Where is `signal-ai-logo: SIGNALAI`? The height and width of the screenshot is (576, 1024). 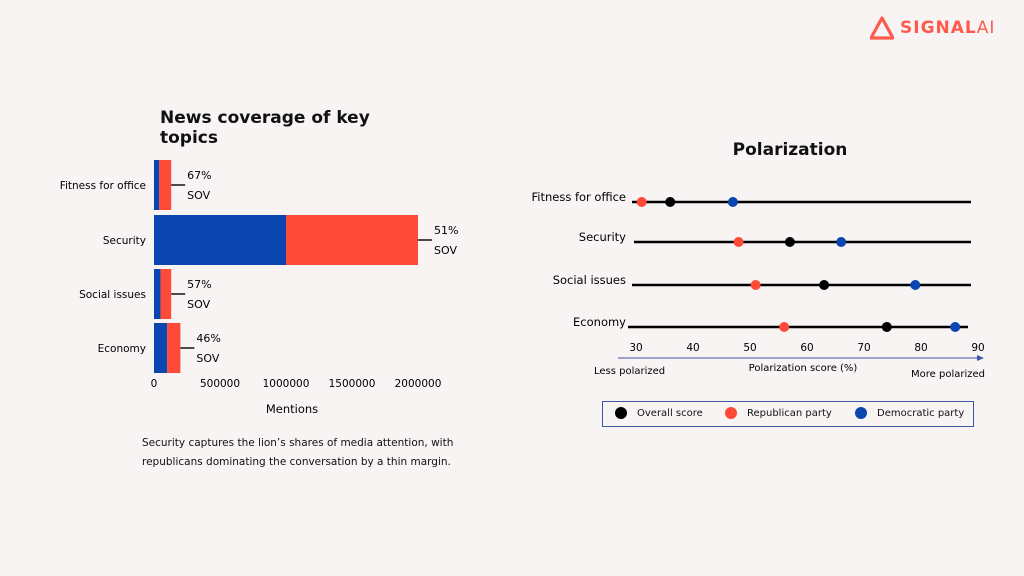 signal-ai-logo: SIGNALAI is located at coordinates (932, 28).